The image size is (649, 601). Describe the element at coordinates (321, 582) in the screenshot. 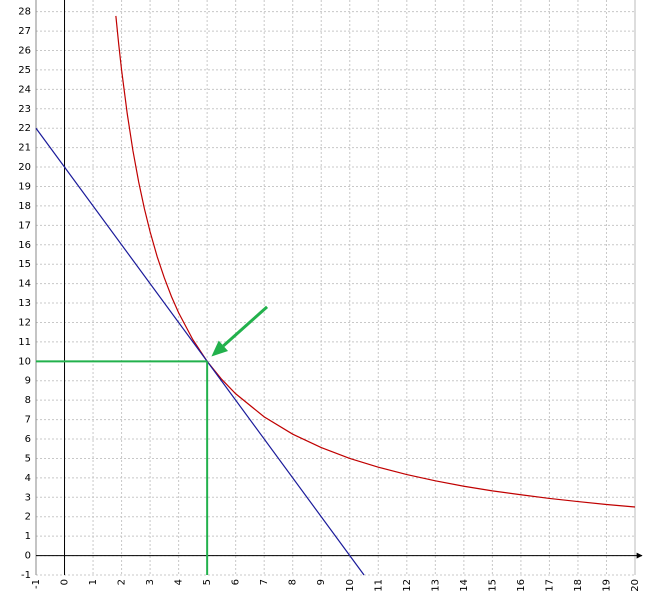

I see `x-tick-label: 9` at that location.